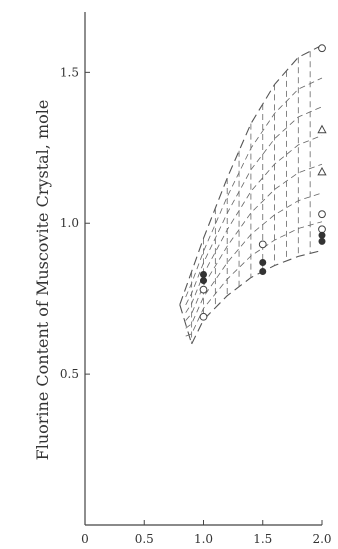  I want to click on left-boundary-edge, so click(186, 324).